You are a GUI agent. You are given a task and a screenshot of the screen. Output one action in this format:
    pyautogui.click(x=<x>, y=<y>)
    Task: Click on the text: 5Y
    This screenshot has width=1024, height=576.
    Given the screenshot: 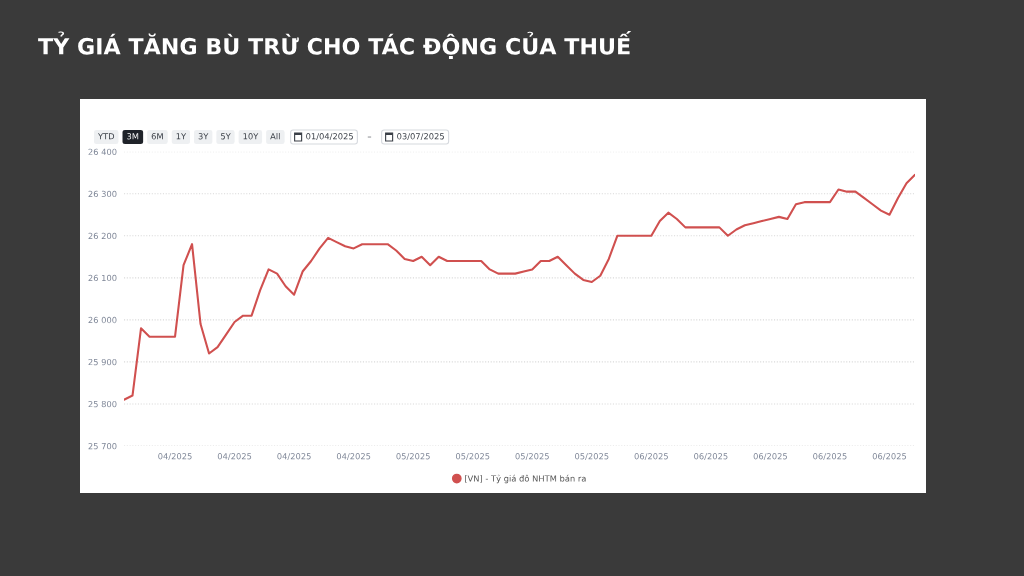 What is the action you would take?
    pyautogui.click(x=226, y=136)
    